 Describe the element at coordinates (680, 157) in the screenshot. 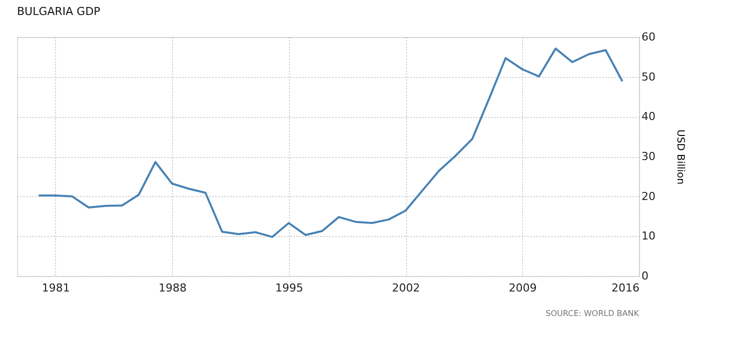

I see `y-axis-title: USD Billion` at that location.